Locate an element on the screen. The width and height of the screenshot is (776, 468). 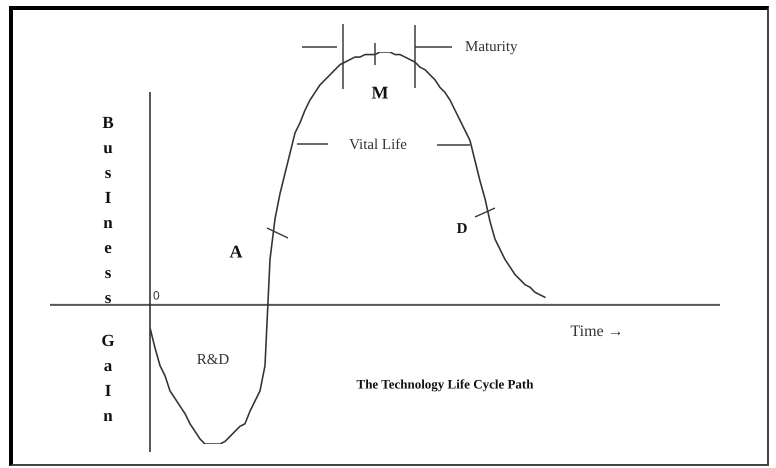
annotation: Maturity is located at coordinates (491, 46).